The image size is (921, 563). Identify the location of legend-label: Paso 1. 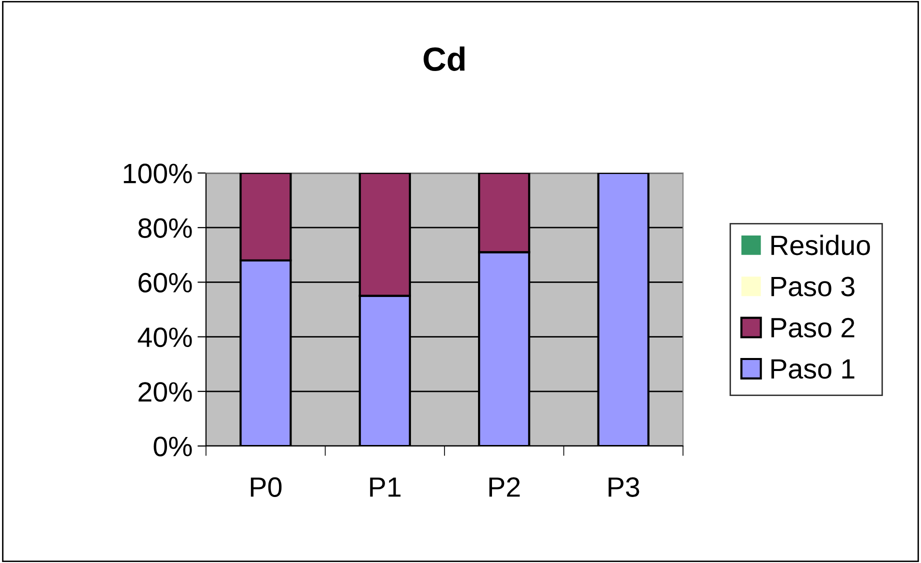
(812, 369).